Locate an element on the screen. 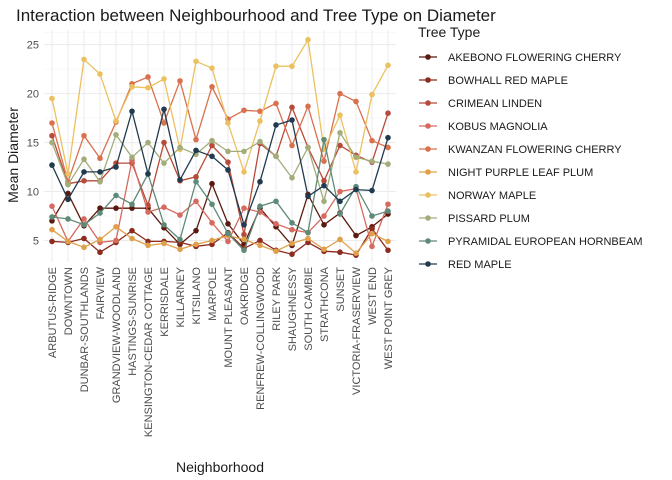 Image resolution: width=672 pixels, height=480 pixels. x-tick-label: KILLARNEY is located at coordinates (181, 296).